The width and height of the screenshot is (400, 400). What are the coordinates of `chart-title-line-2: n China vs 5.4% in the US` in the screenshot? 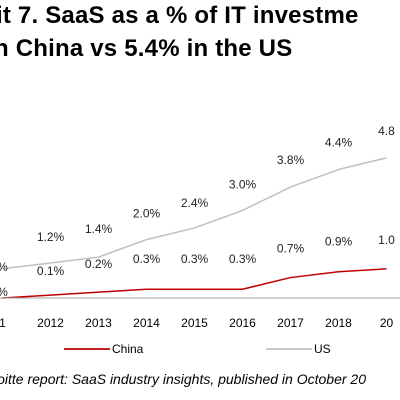 It's located at (146, 48).